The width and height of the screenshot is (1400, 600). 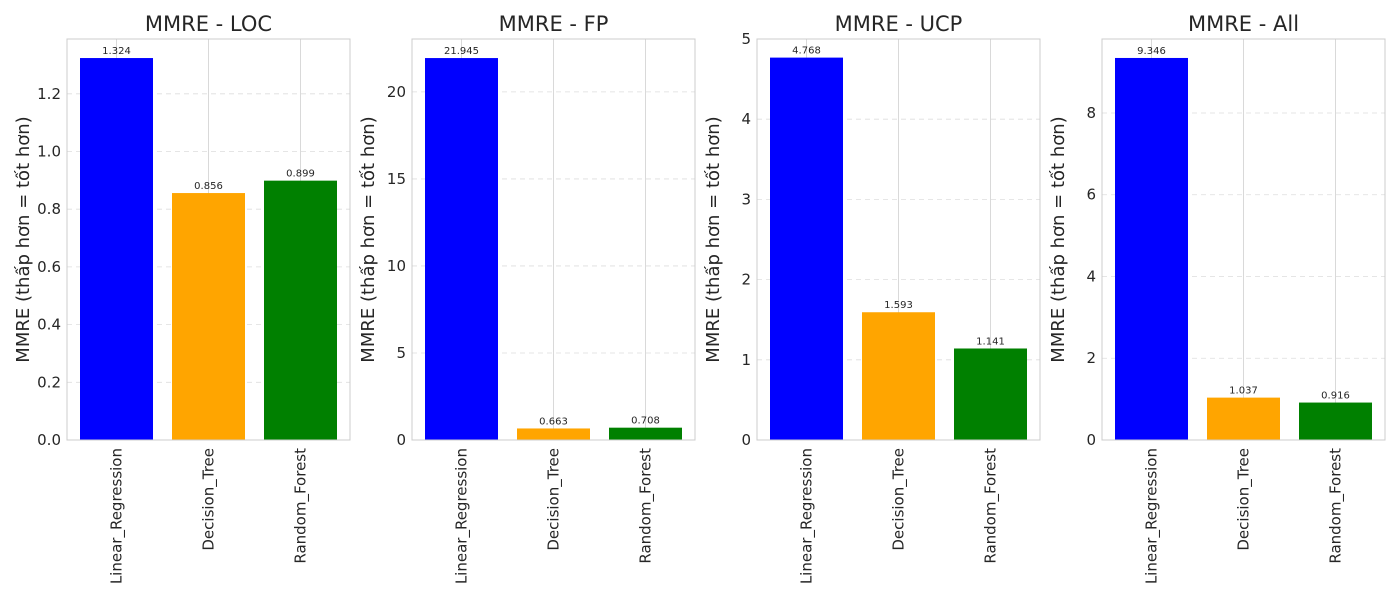 What do you see at coordinates (1091, 195) in the screenshot?
I see `y-tick-label: 6` at bounding box center [1091, 195].